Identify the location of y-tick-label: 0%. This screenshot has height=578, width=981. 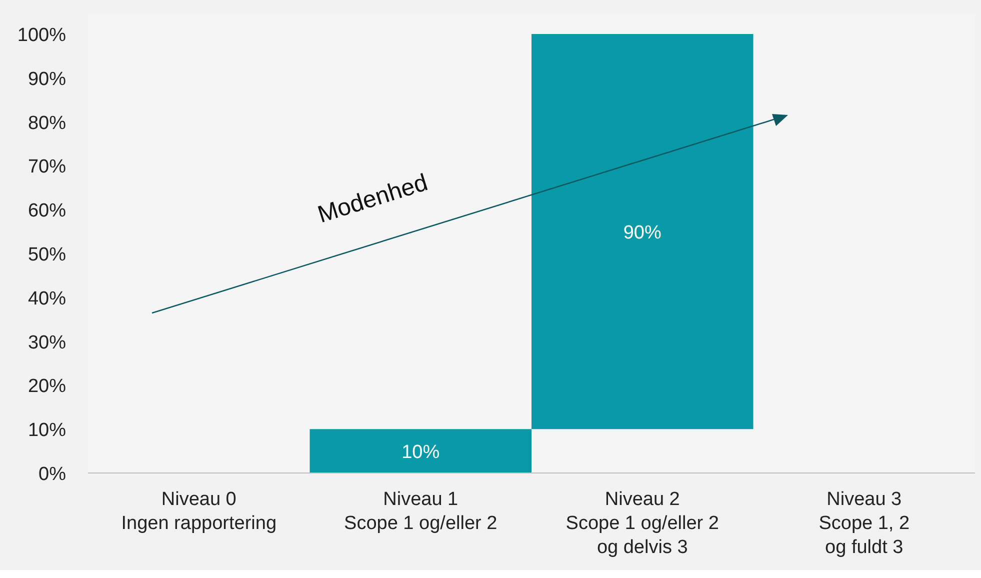
(52, 474).